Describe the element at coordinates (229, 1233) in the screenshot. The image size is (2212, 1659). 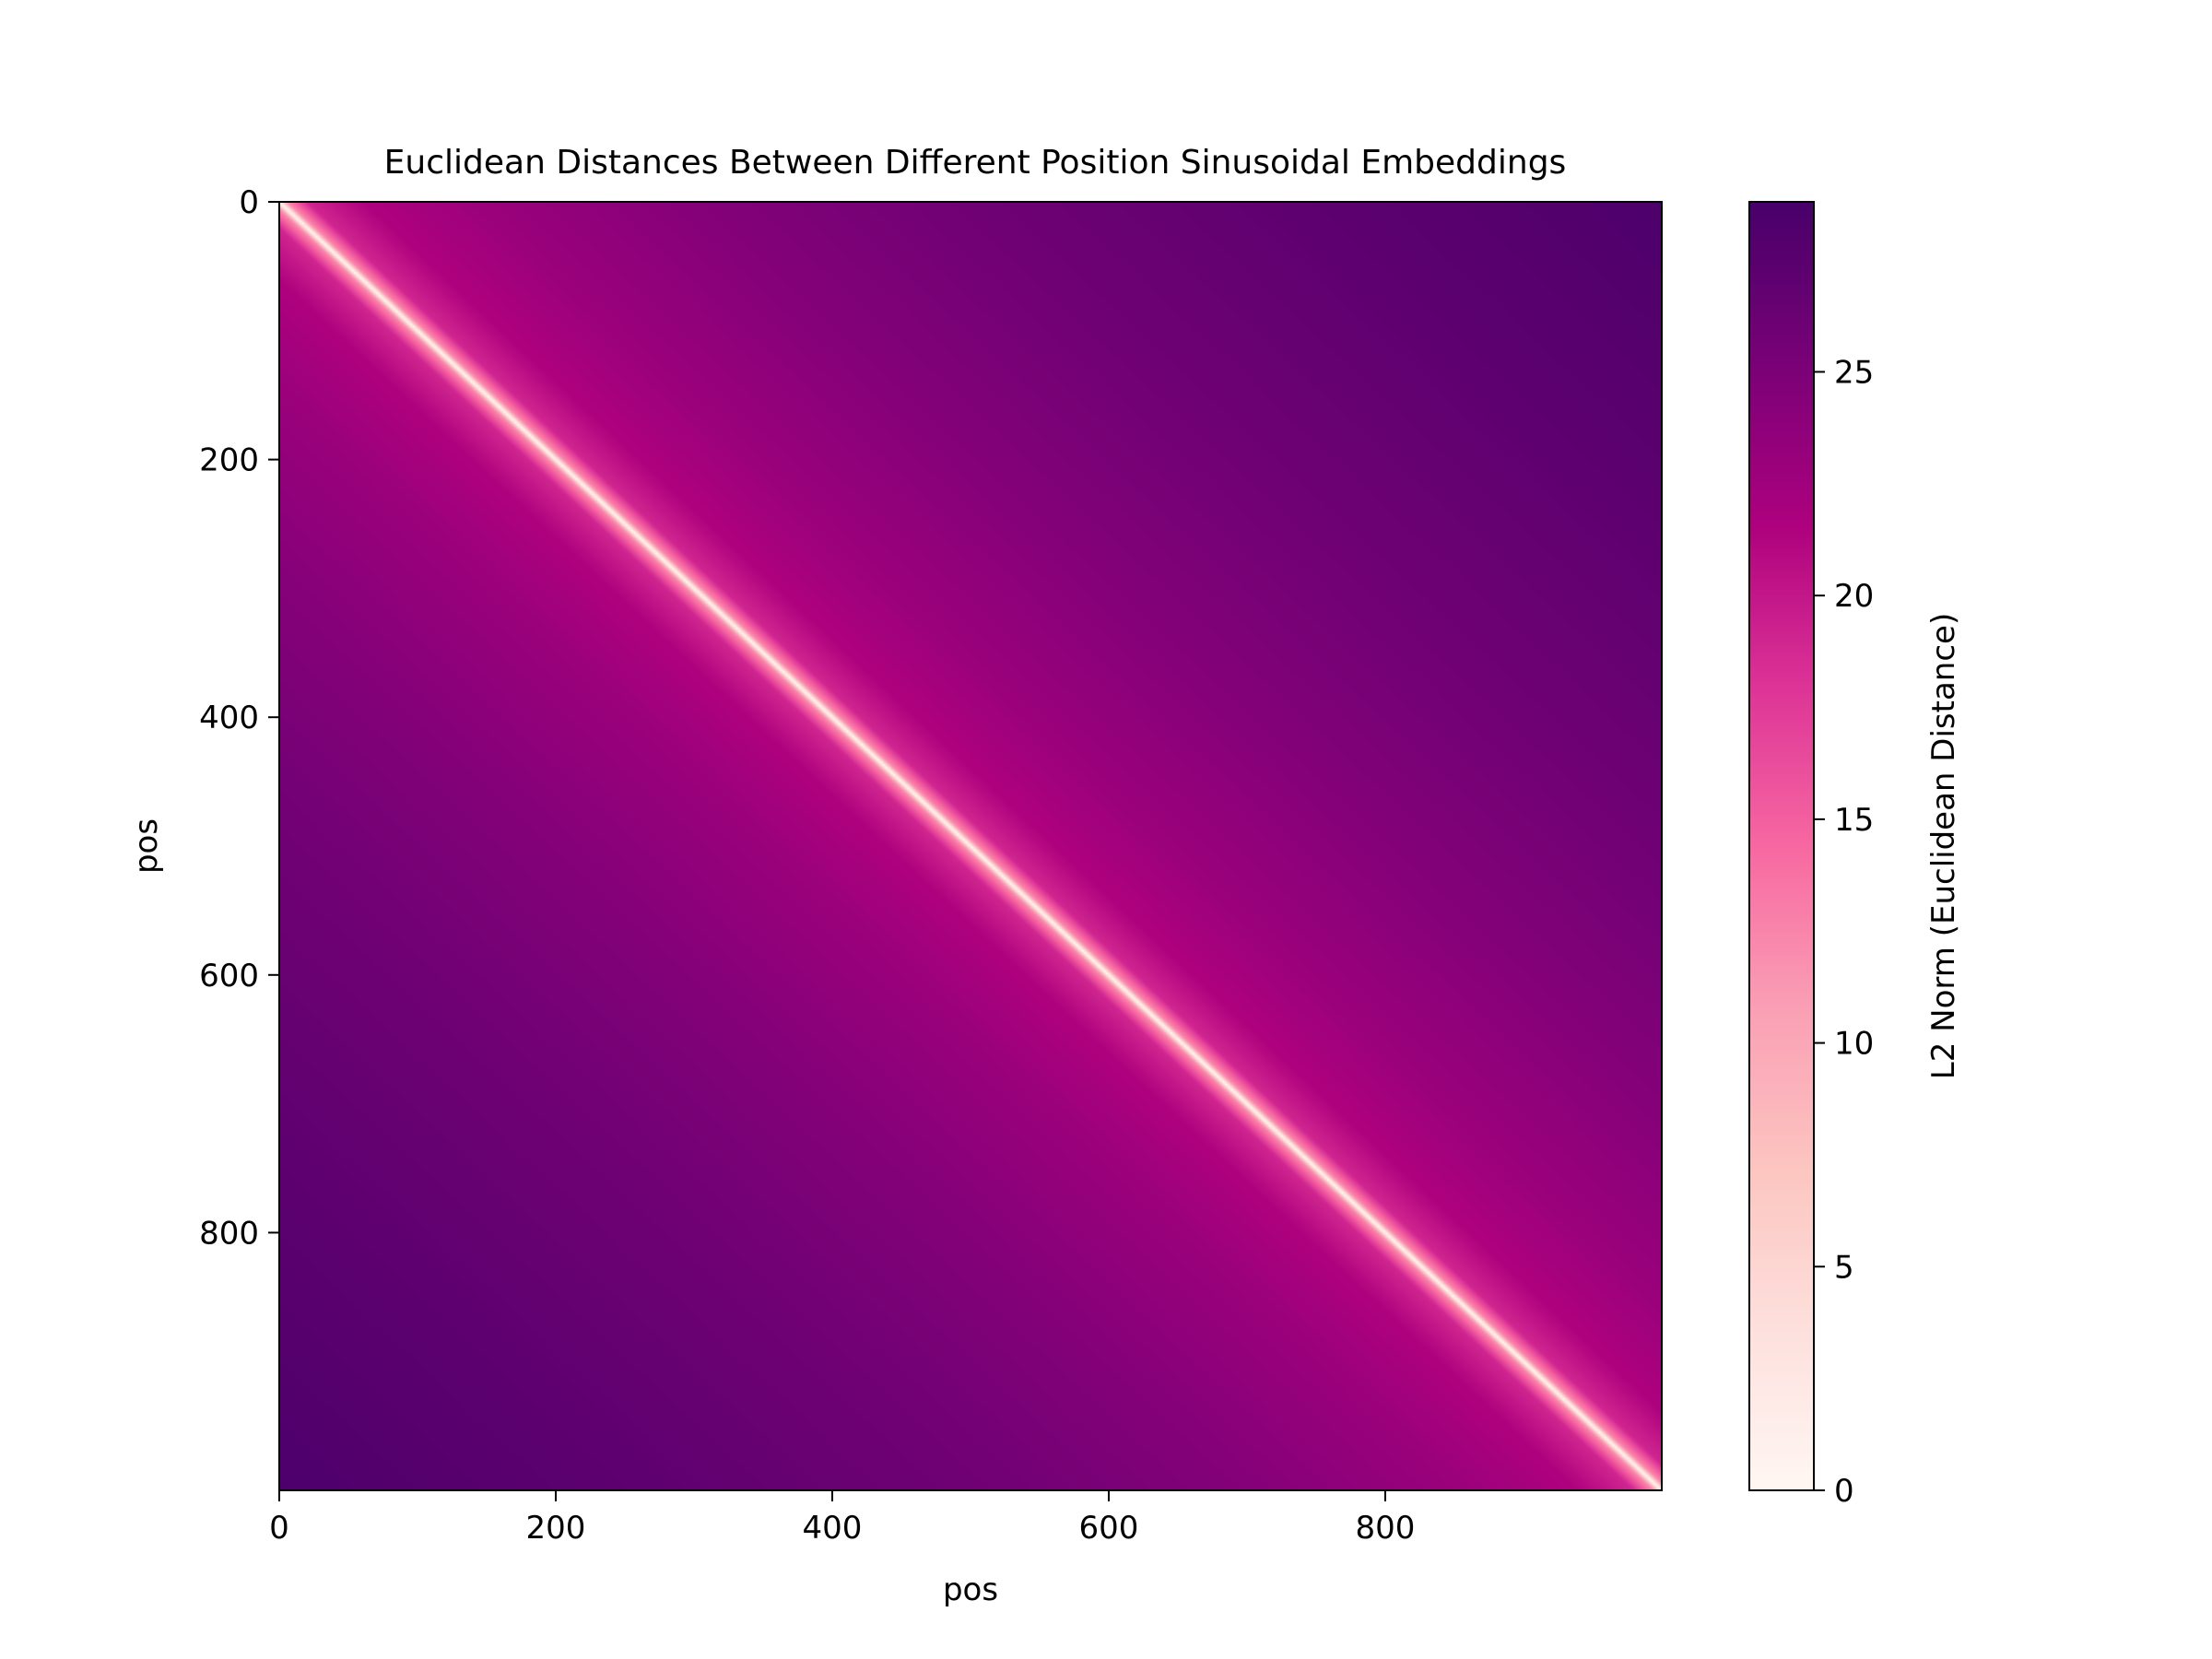
I see `y-tick-label: 800` at that location.